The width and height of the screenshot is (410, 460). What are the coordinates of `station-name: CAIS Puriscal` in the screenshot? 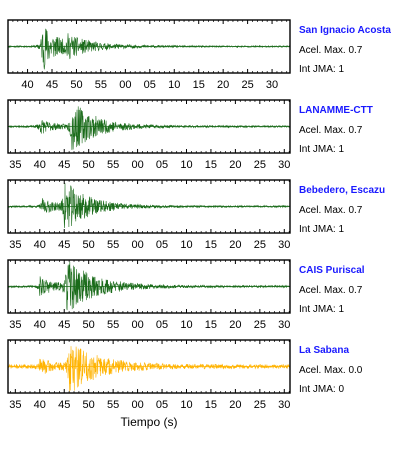 It's located at (332, 270).